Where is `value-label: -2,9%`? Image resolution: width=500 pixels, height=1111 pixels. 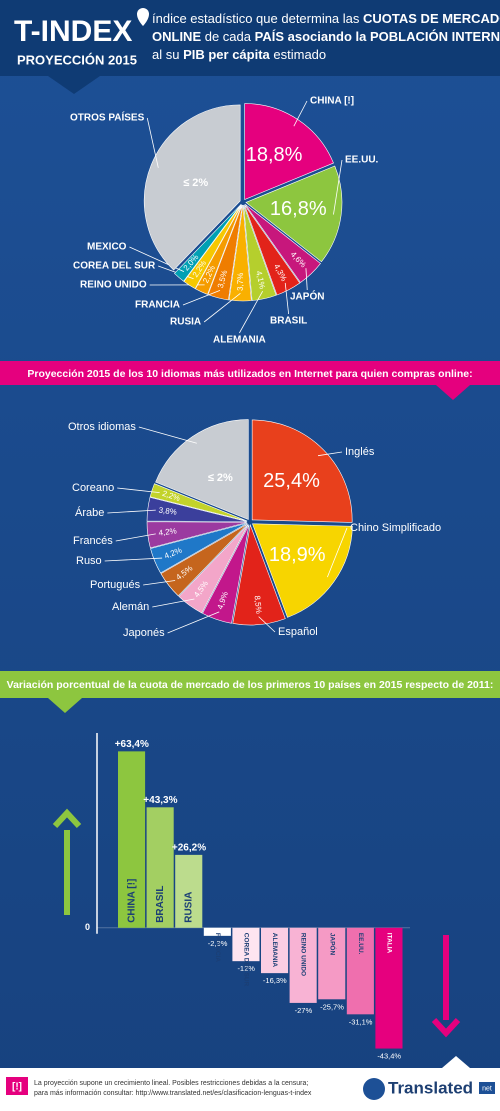 value-label: -2,9% is located at coordinates (218, 943).